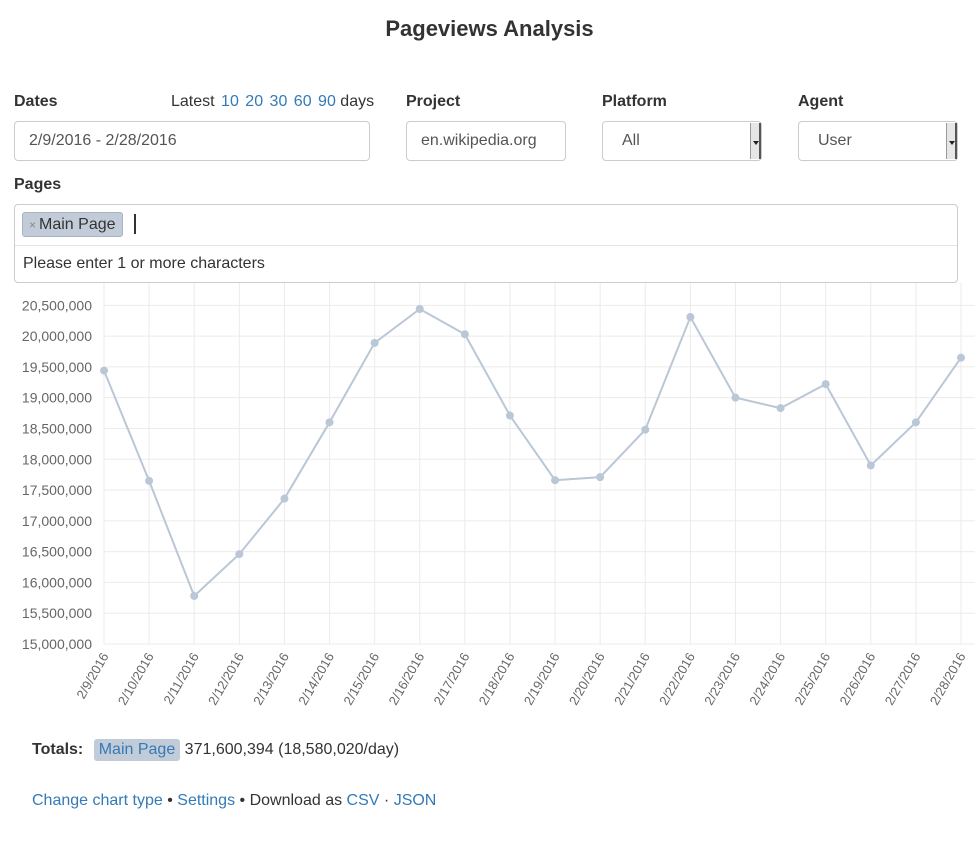 The image size is (979, 853). What do you see at coordinates (135, 224) in the screenshot?
I see `text-cursor` at bounding box center [135, 224].